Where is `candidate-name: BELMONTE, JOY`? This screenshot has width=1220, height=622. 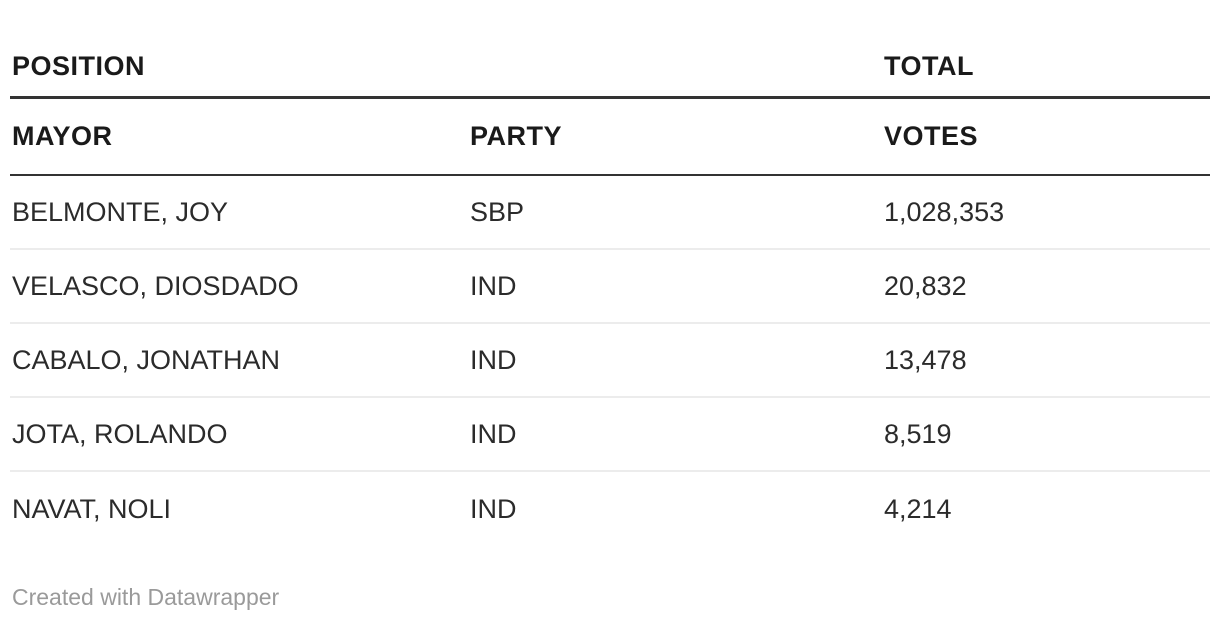 candidate-name: BELMONTE, JOY is located at coordinates (120, 211).